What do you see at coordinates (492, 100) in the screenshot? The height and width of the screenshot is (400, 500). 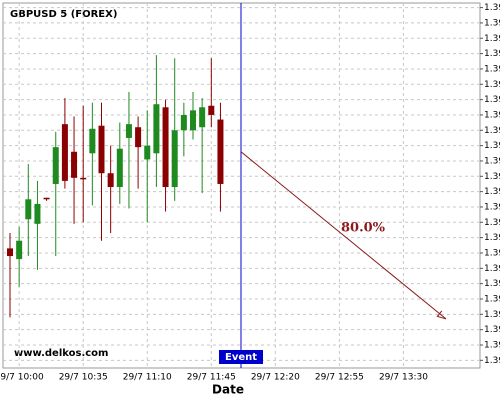 I see `y-tick-label: 1.3961` at bounding box center [492, 100].